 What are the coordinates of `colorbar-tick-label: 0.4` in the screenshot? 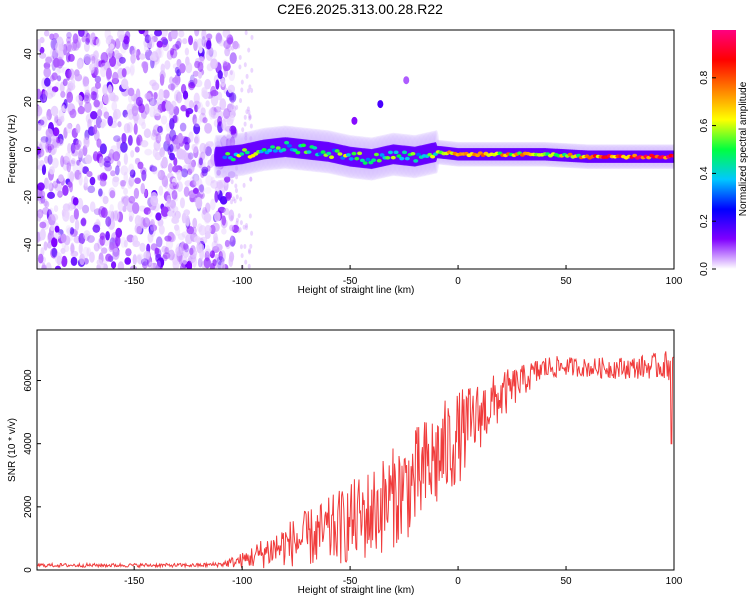 It's located at (704, 173).